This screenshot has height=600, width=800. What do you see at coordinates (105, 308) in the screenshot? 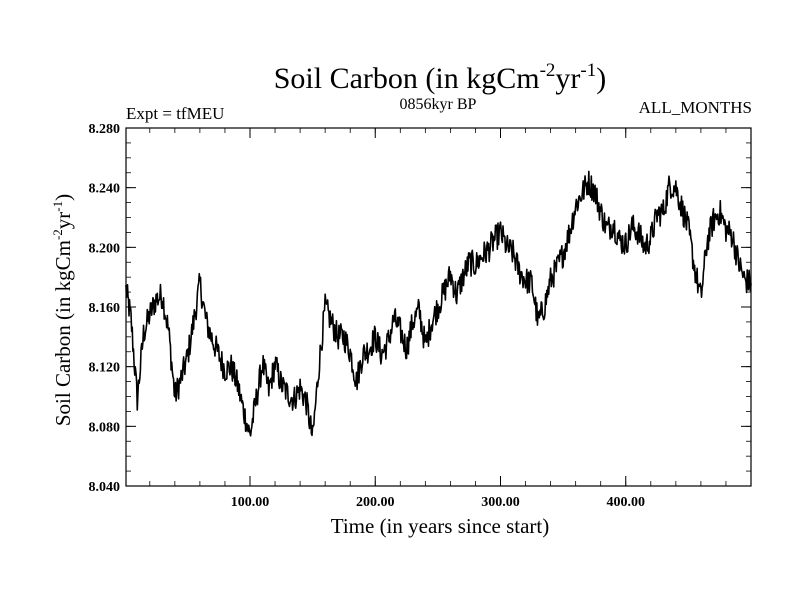
I see `y-tick-label: 8.160` at bounding box center [105, 308].